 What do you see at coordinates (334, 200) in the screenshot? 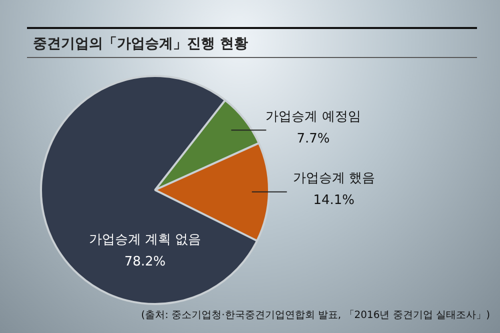
I see `data-label: 14.1%` at bounding box center [334, 200].